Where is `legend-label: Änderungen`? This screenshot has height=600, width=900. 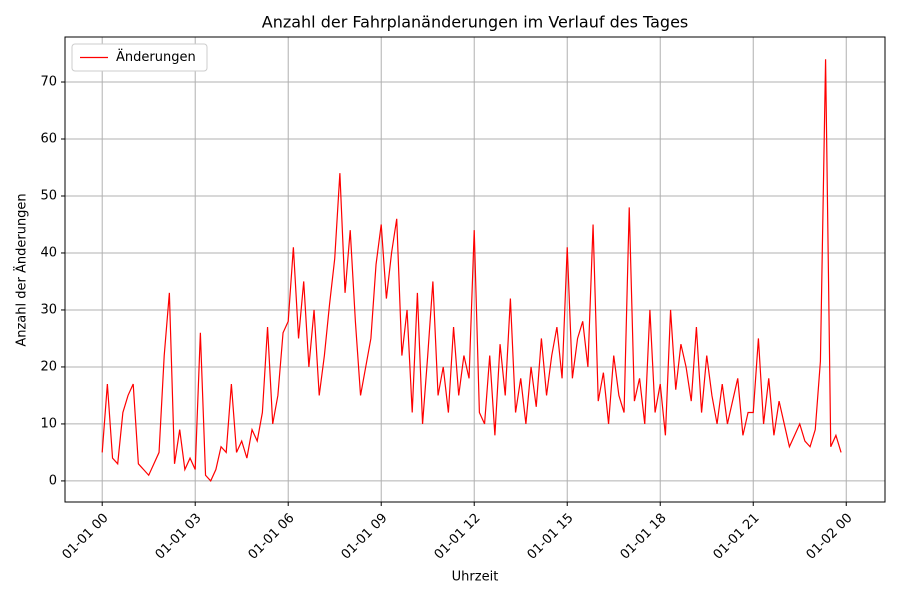
legend-label: Änderungen is located at coordinates (156, 57).